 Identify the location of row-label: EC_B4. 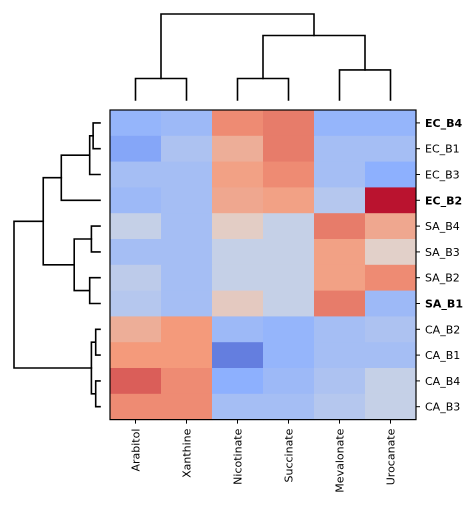
(443, 123).